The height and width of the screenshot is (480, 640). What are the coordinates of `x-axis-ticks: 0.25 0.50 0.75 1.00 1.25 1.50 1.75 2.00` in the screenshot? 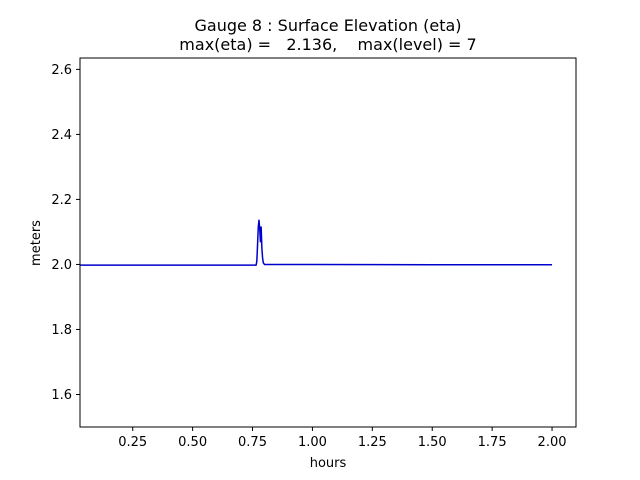 It's located at (342, 438).